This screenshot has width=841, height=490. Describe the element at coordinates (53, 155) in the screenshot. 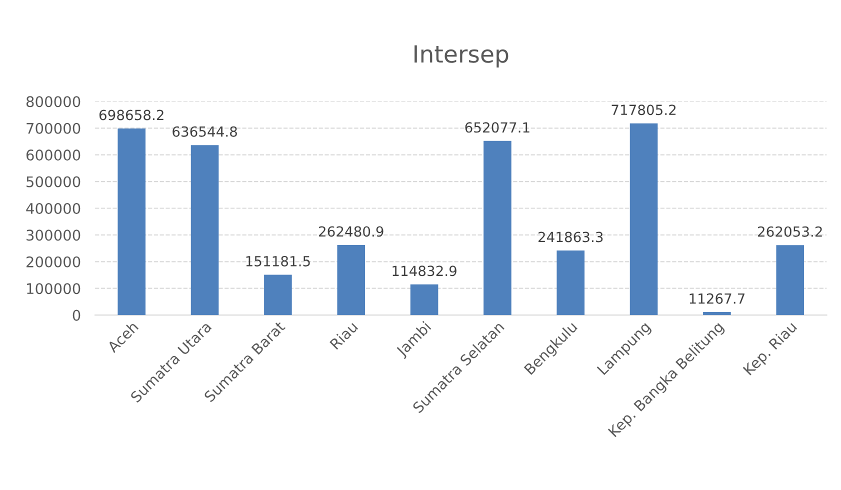

I see `y-tick-label: 600000` at that location.